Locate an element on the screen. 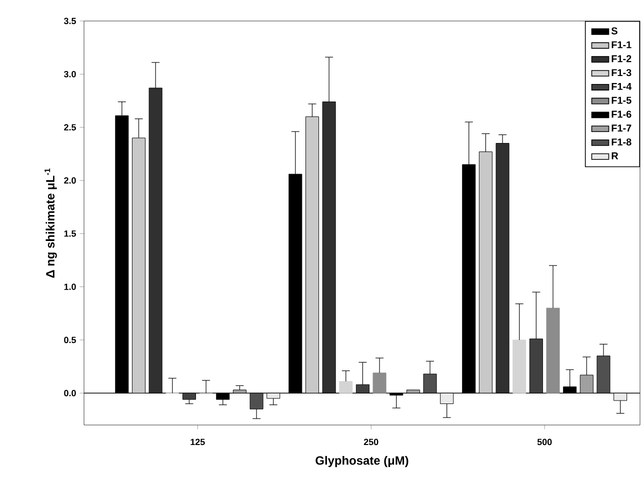  y-tick-label: 0.5 is located at coordinates (70, 340).